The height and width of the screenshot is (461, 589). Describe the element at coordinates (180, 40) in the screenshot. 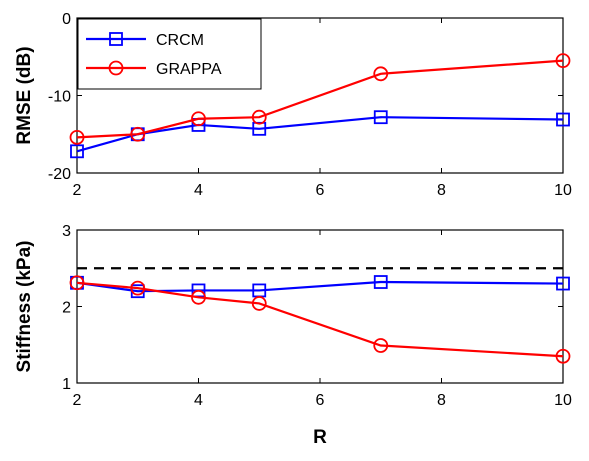

I see `legend-label: CRCM` at that location.